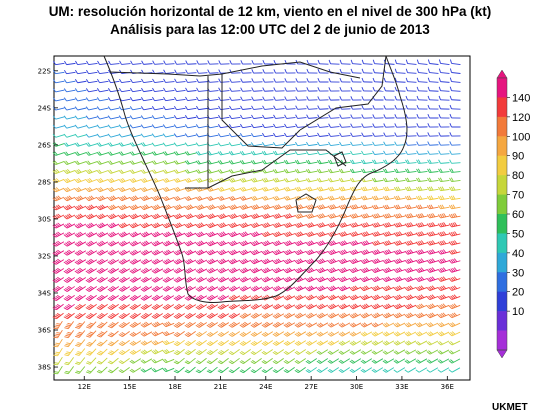 The height and width of the screenshot is (420, 540). I want to click on colorbar-label: 20, so click(518, 293).